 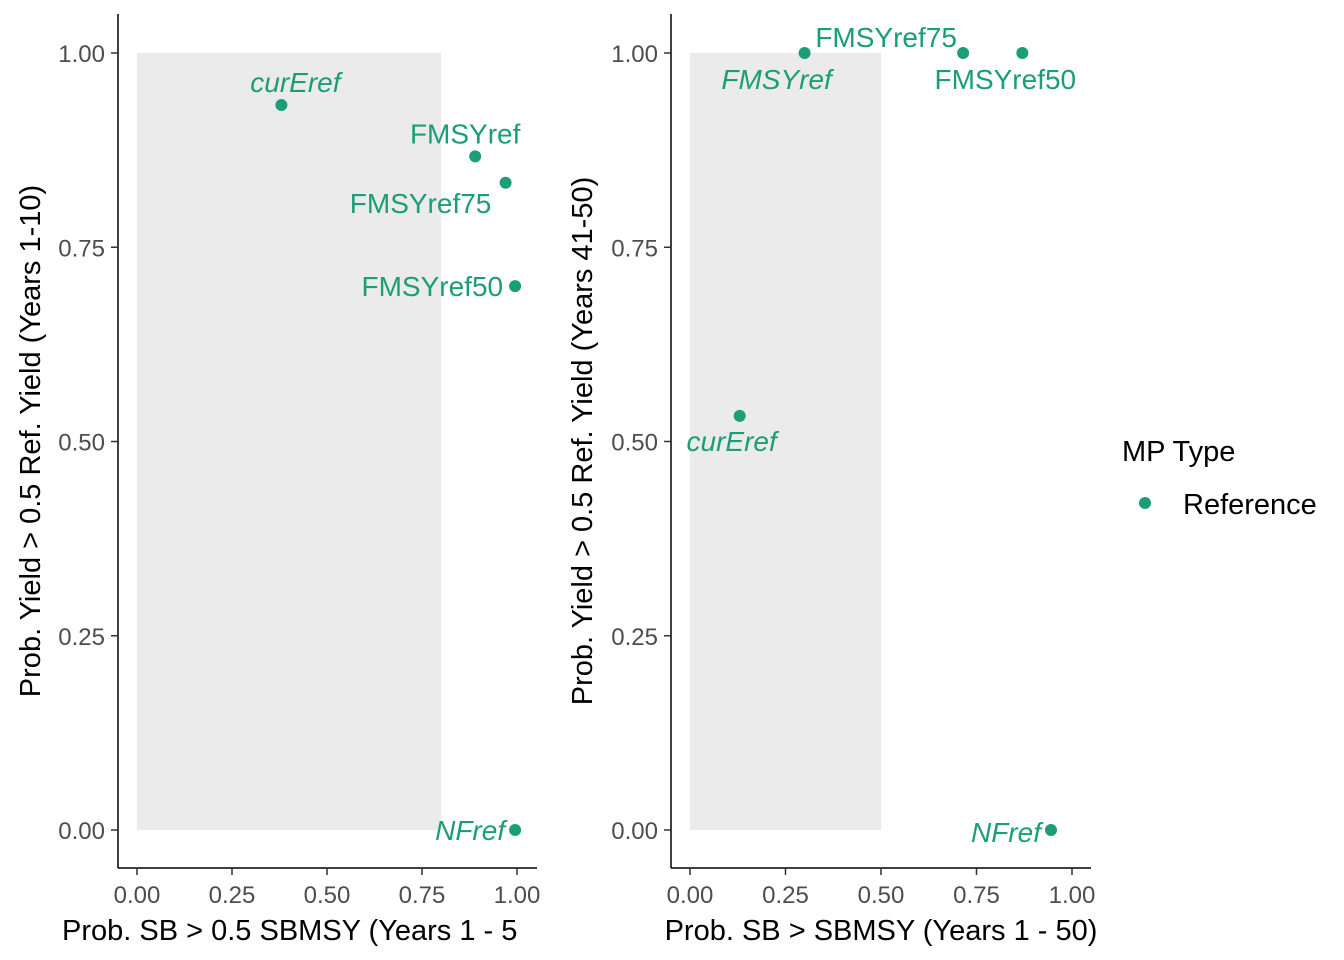 I want to click on legend-key-reference, so click(x=1145, y=503).